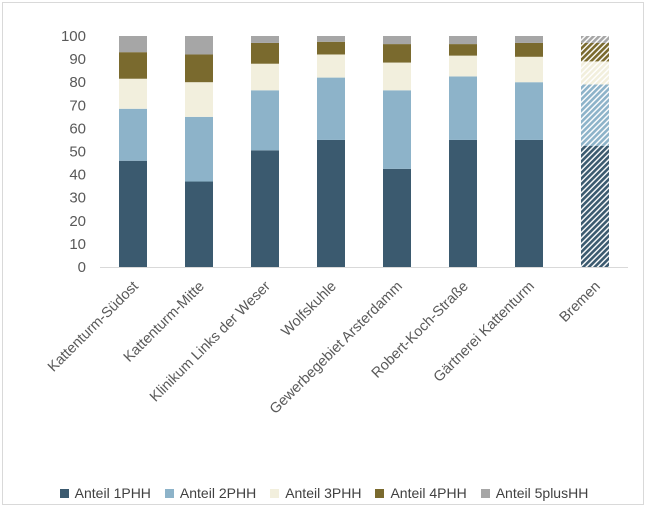 The image size is (648, 509). What do you see at coordinates (309, 309) in the screenshot?
I see `x-tick-label: Wolfskuhle` at bounding box center [309, 309].